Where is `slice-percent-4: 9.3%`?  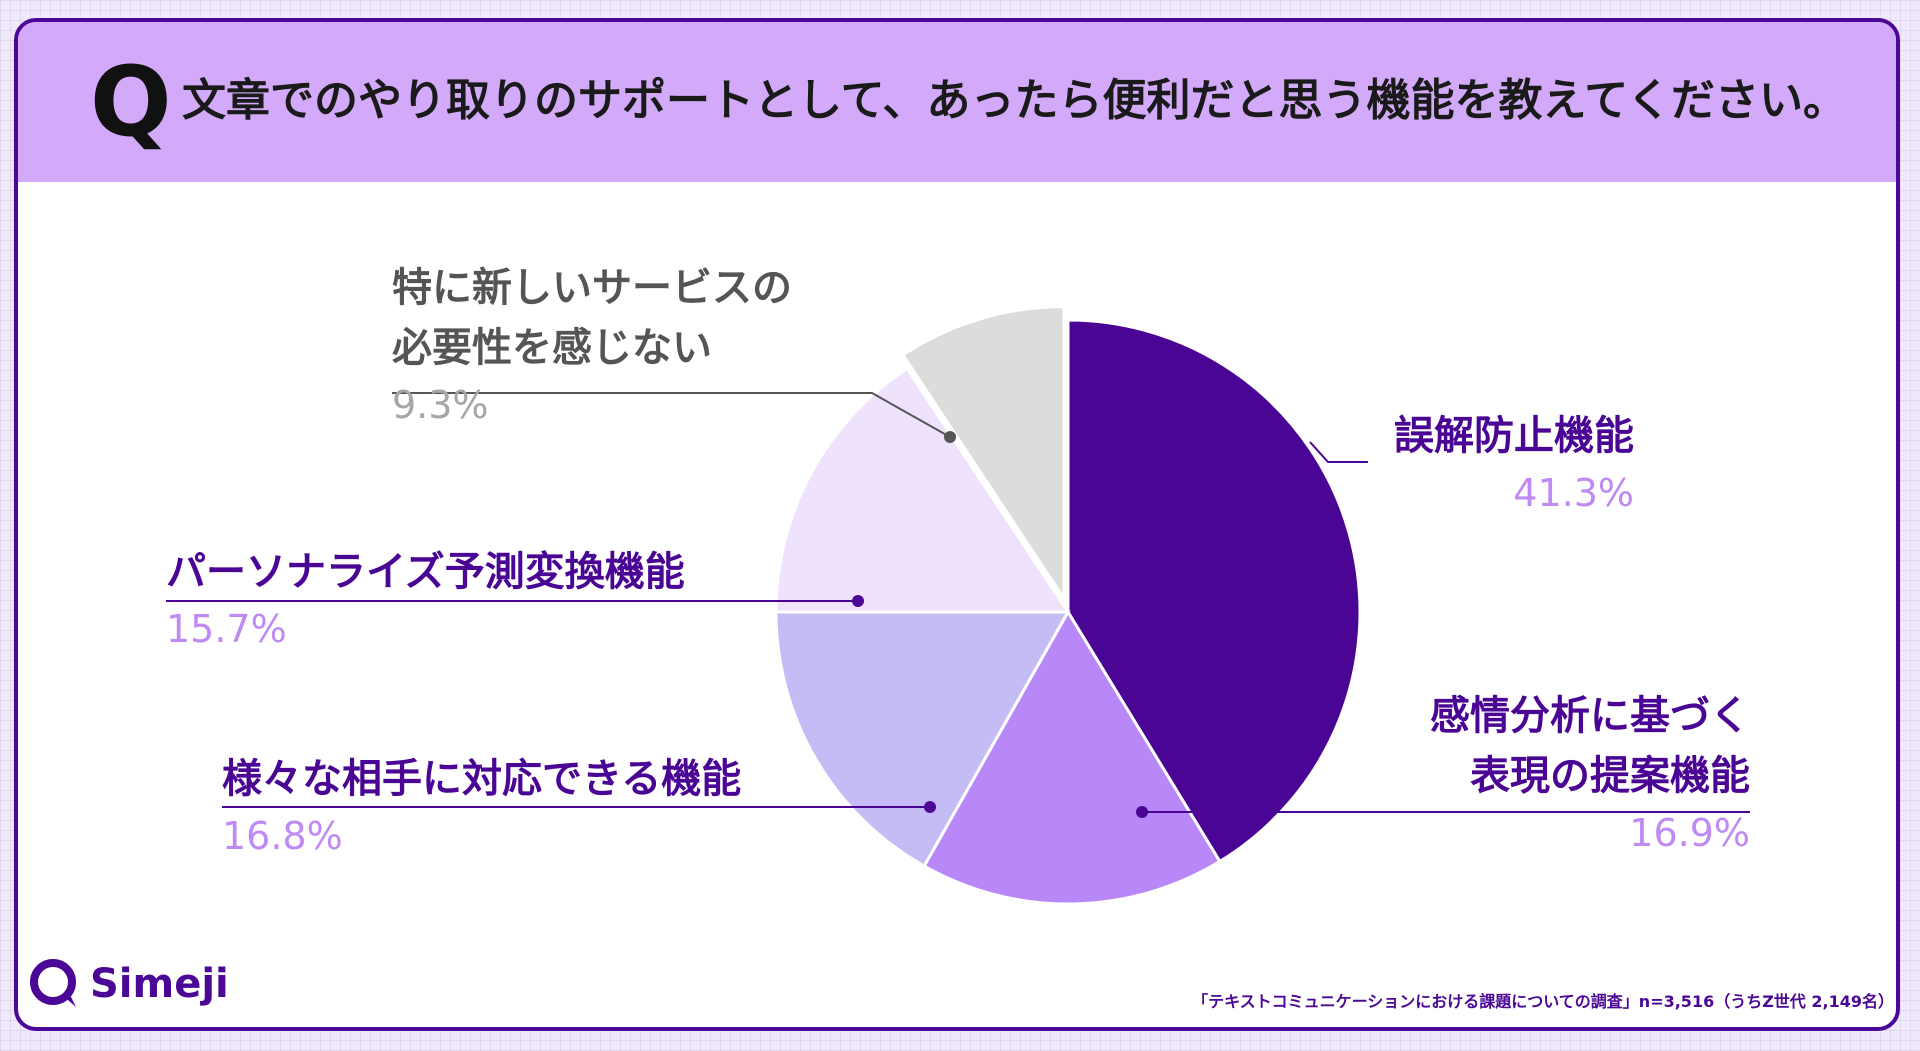 slice-percent-4: 9.3% is located at coordinates (440, 405).